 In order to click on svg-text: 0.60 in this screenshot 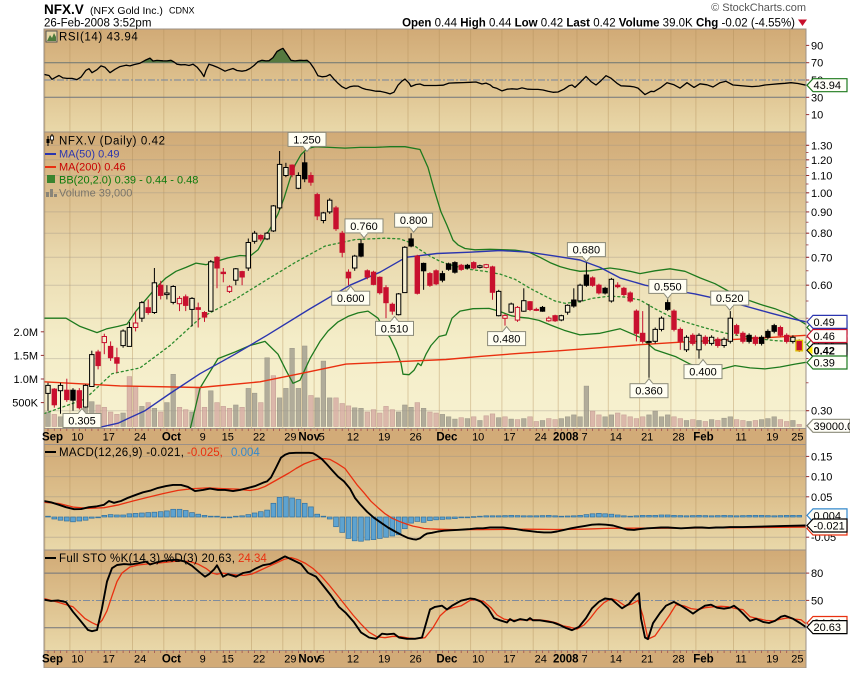, I will do `click(821, 286)`.